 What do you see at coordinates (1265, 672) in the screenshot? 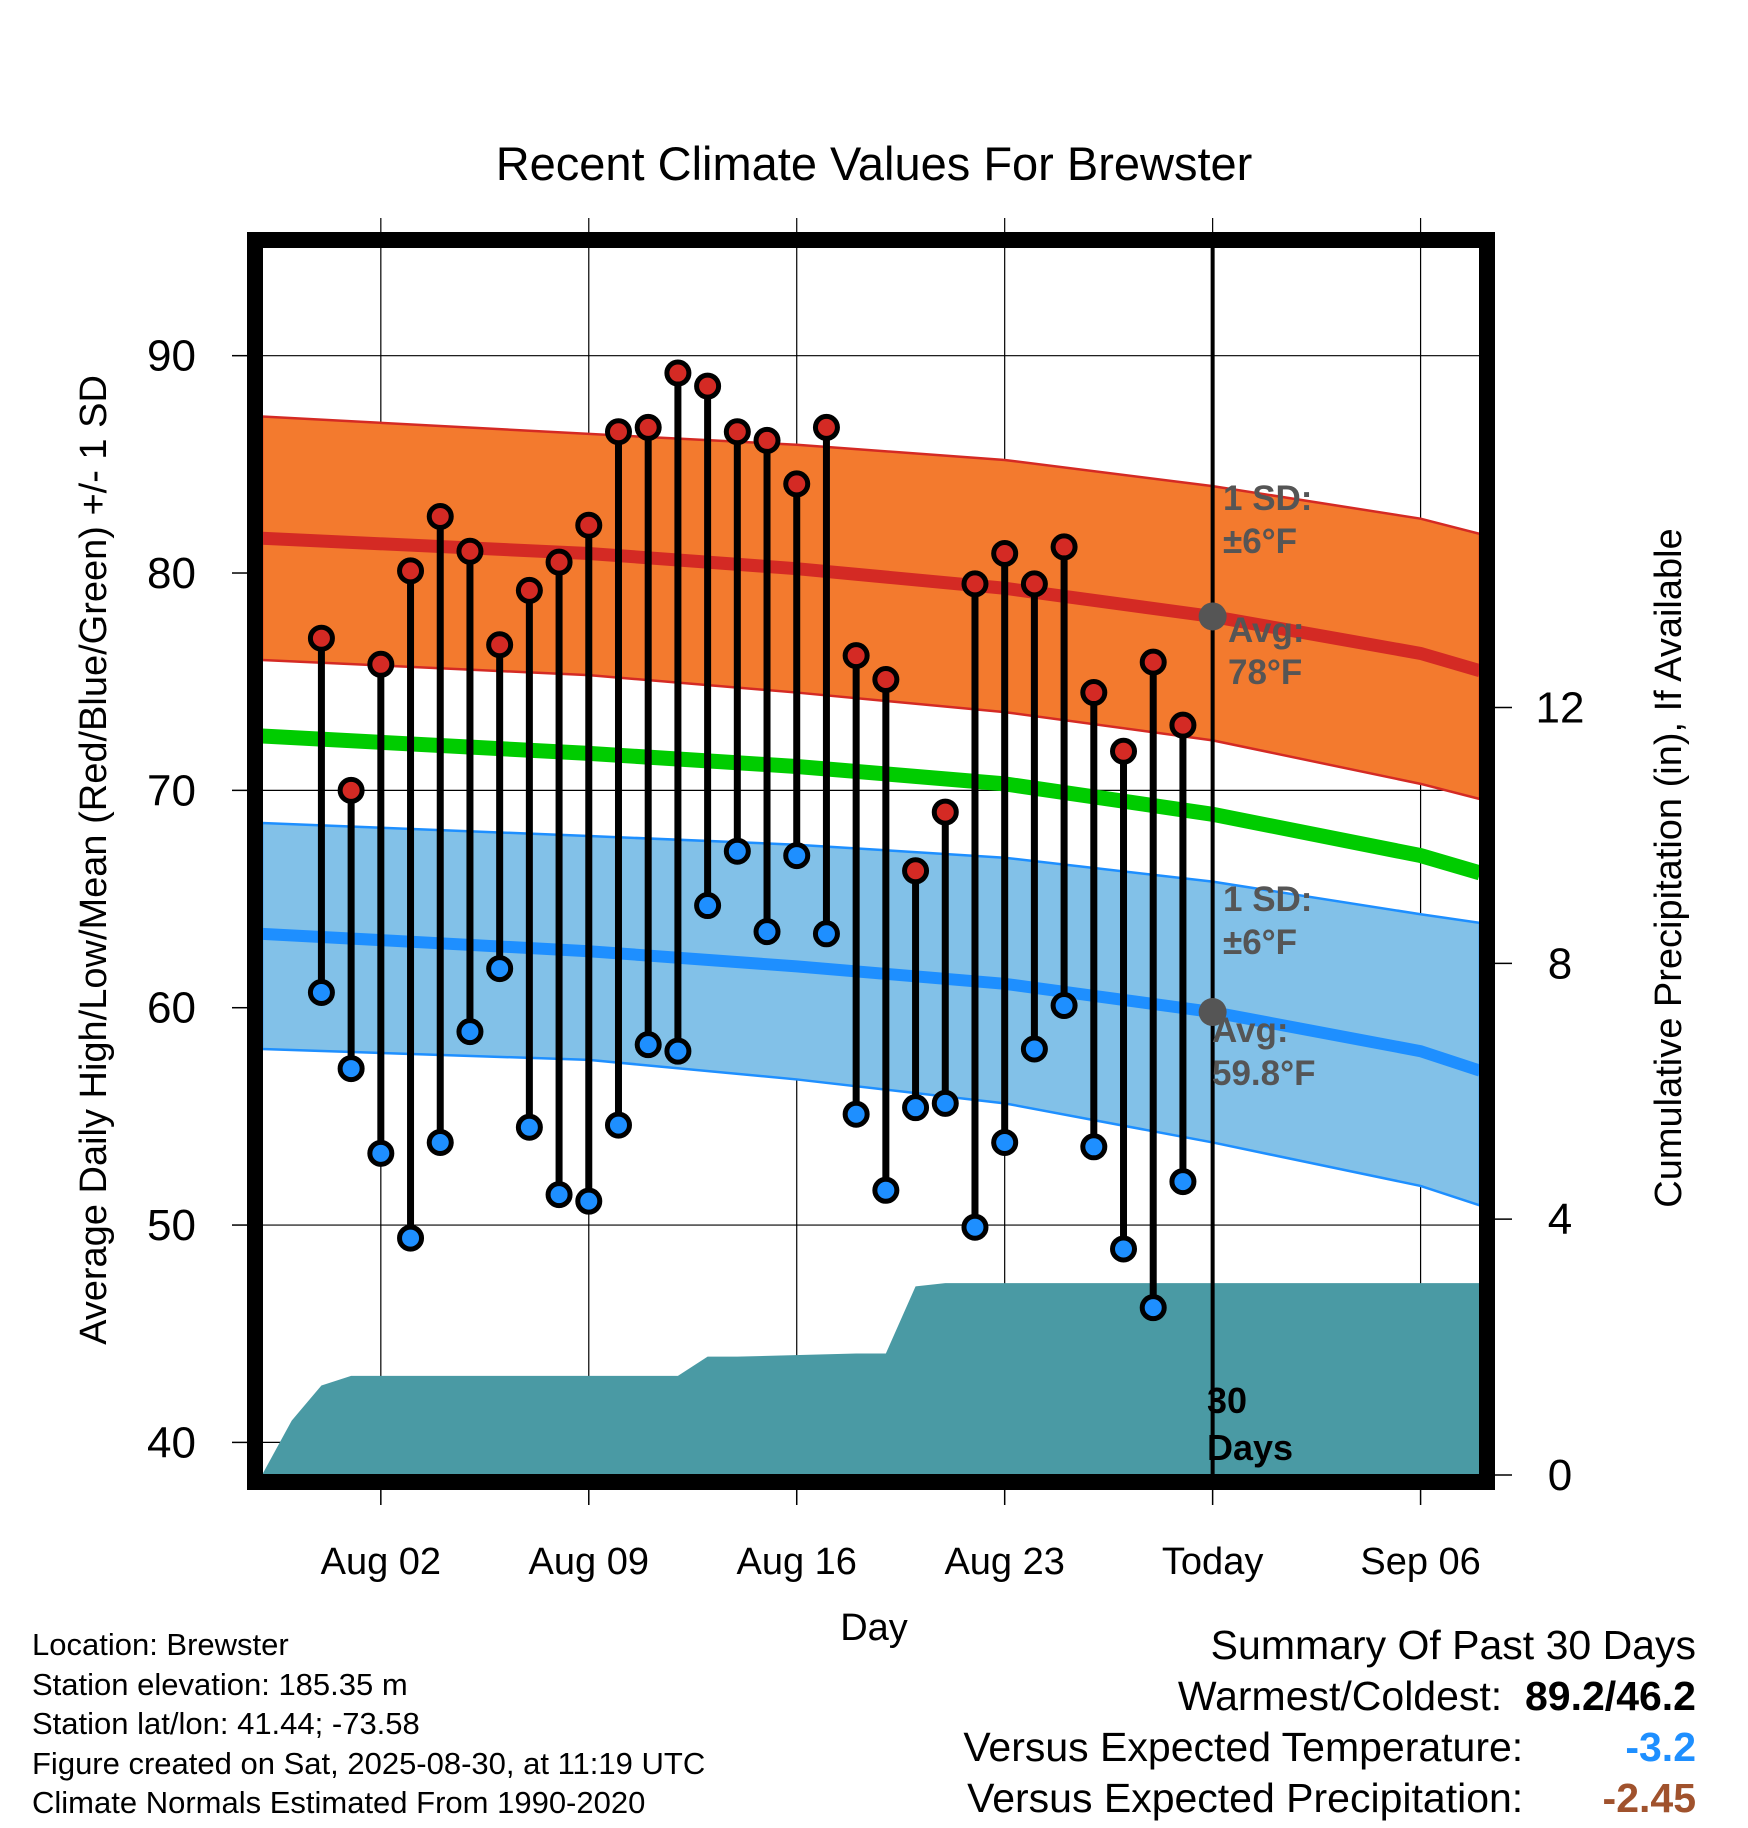
I see `high-avg-value: 78°F` at bounding box center [1265, 672].